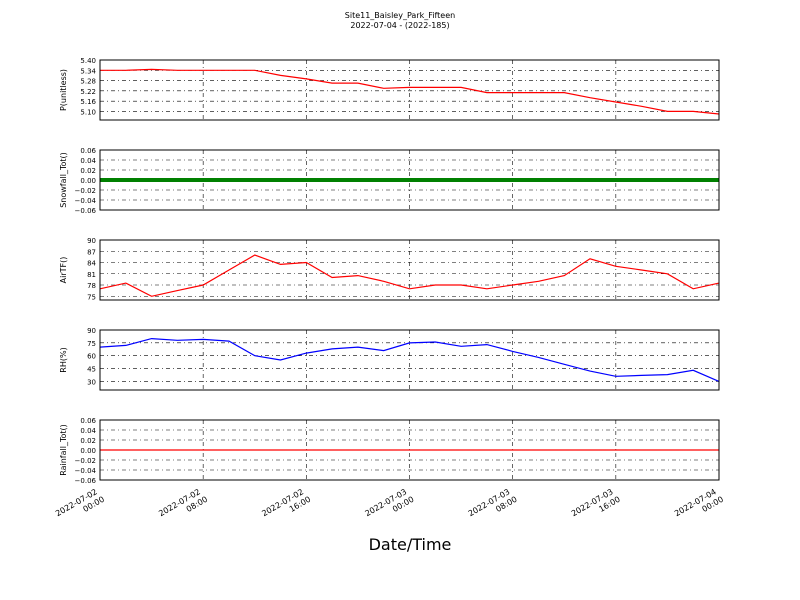  What do you see at coordinates (88, 82) in the screenshot?
I see `y-tick-label: 5.28` at bounding box center [88, 82].